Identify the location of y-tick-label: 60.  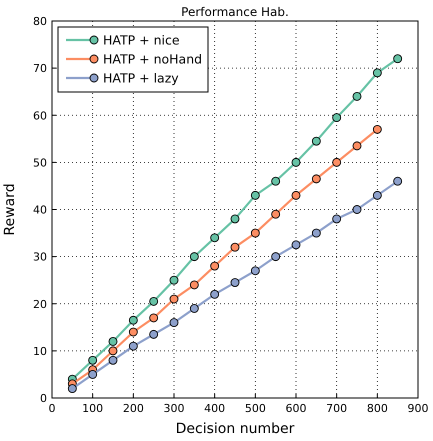
(40, 115).